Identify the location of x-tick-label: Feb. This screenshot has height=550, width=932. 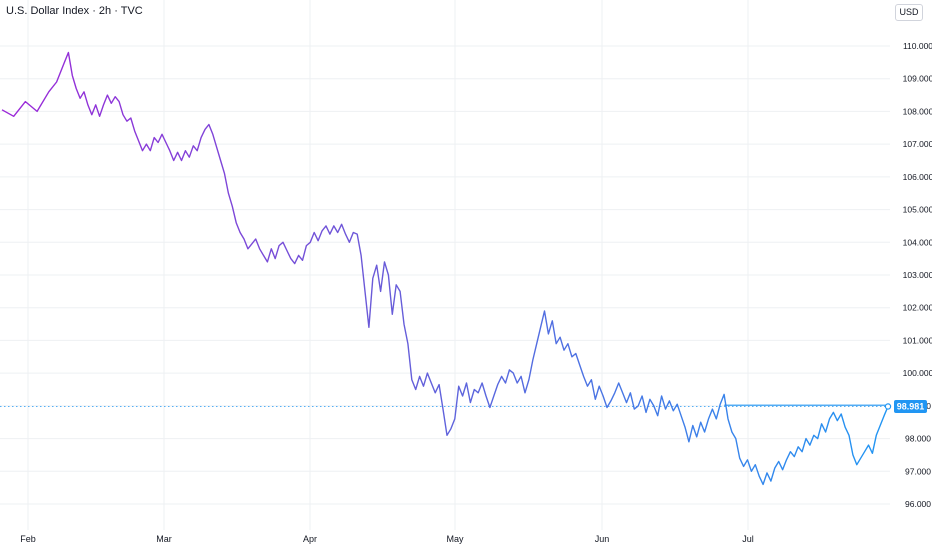
(28, 539).